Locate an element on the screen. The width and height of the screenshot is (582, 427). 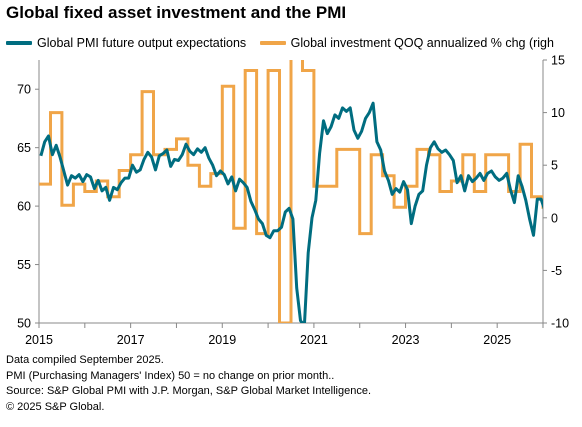
right-tick-label: 10 is located at coordinates (558, 113).